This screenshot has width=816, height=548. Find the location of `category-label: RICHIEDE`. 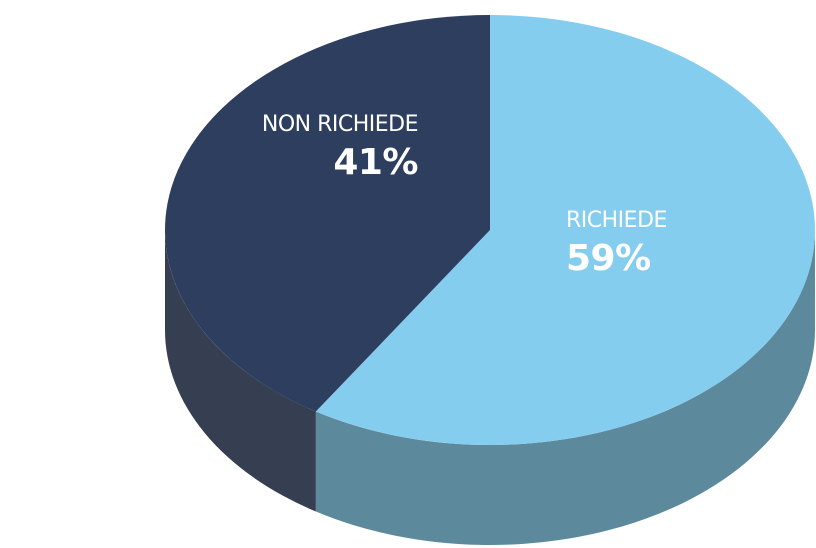

category-label: RICHIEDE is located at coordinates (616, 220).